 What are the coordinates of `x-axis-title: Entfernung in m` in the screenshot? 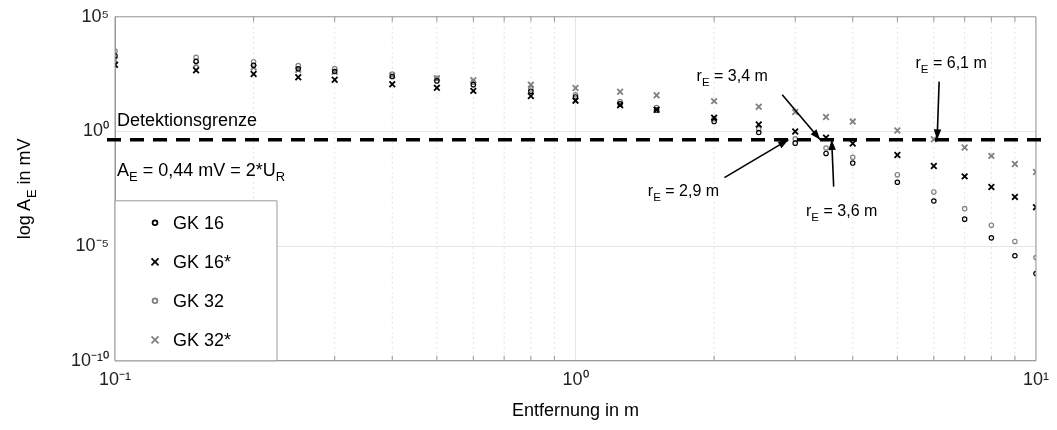 It's located at (575, 410).